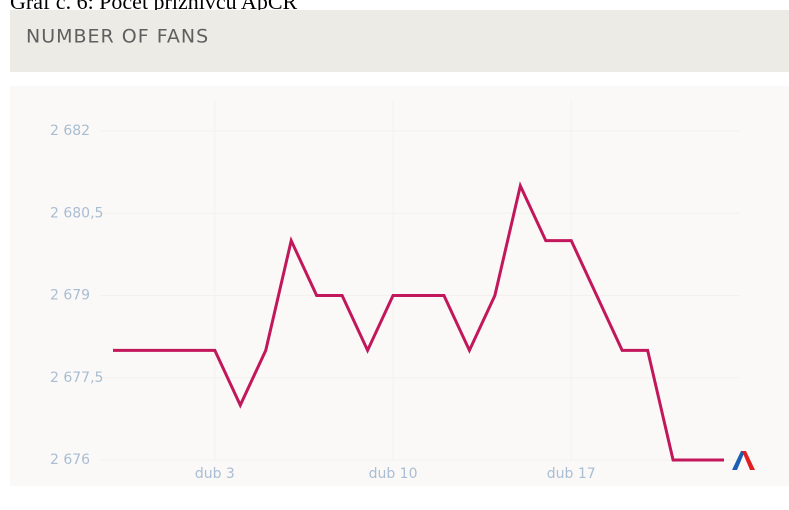 The image size is (789, 510). Describe the element at coordinates (117, 37) in the screenshot. I see `chart-title: NUMBER OF FANS` at that location.